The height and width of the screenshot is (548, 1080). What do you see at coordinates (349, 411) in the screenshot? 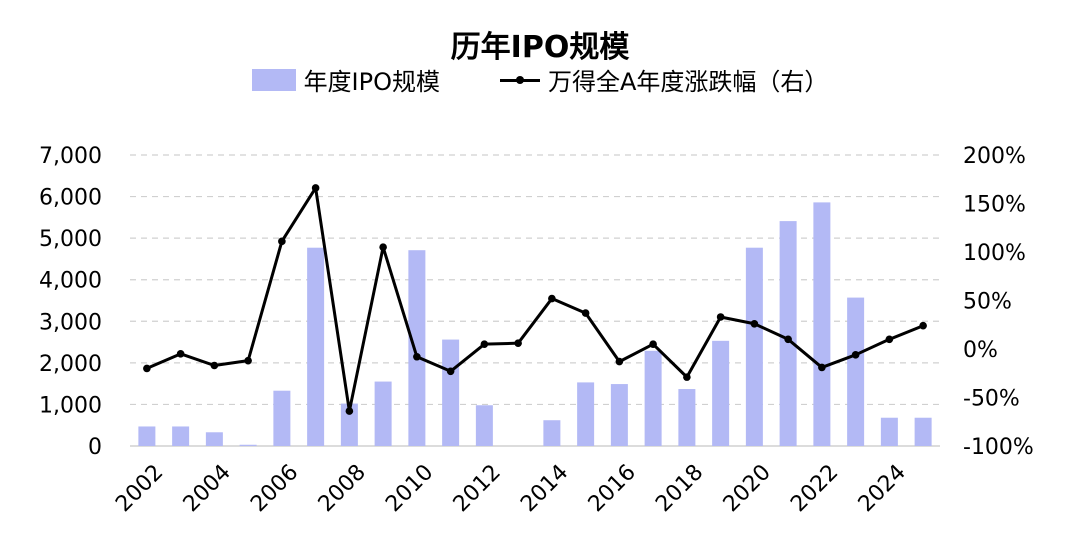
I see `point-index-2008` at bounding box center [349, 411].